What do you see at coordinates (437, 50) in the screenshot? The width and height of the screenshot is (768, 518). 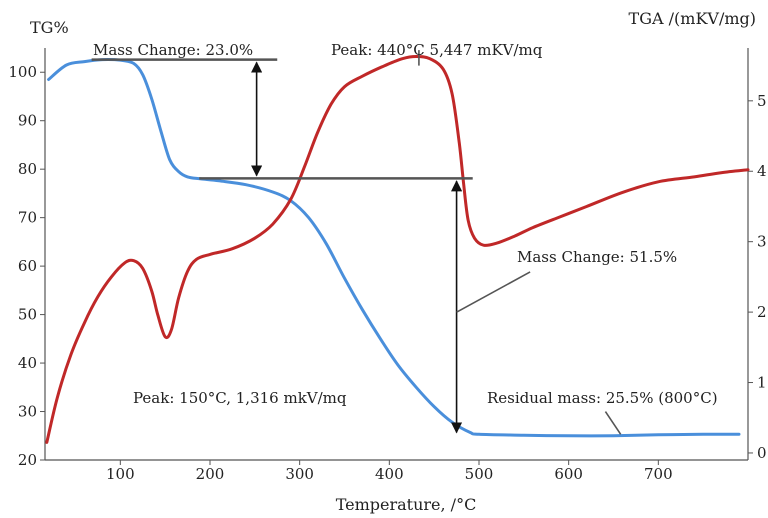 I see `annotation-peak-440: Peak: 440°C 5,447 mKV/mq` at bounding box center [437, 50].